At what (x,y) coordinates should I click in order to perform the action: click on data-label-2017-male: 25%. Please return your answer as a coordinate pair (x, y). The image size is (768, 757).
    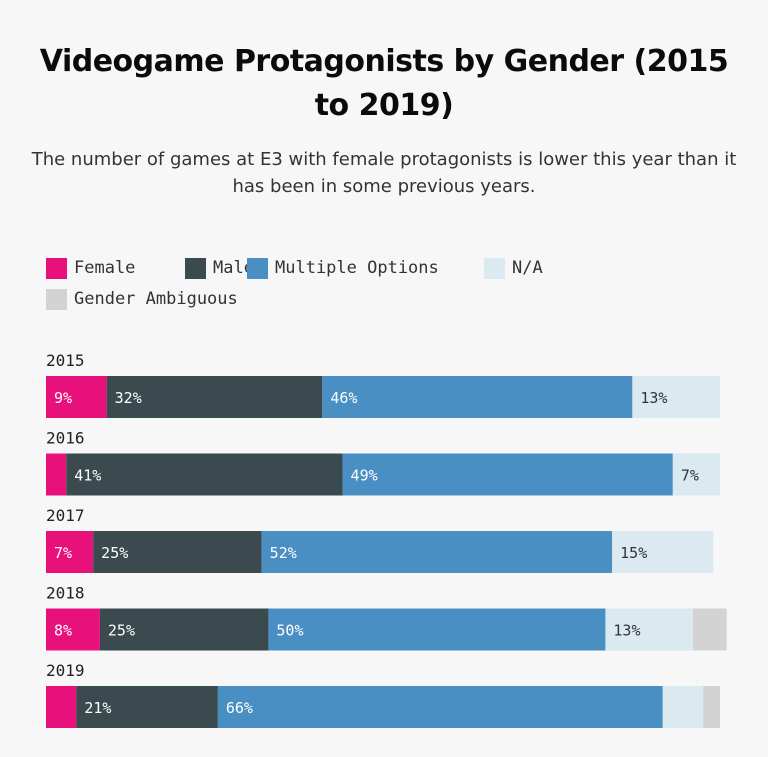
    Looking at the image, I should click on (114, 553).